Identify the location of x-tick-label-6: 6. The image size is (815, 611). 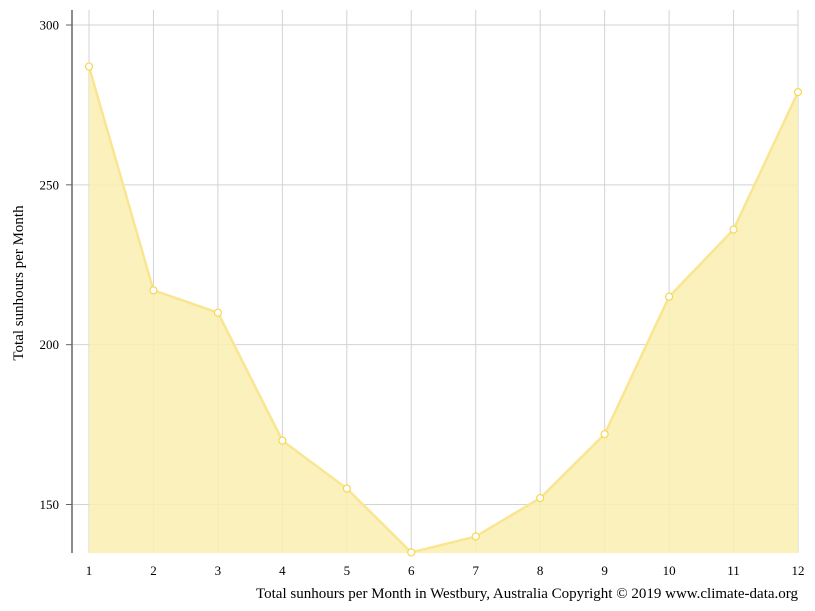
(411, 570).